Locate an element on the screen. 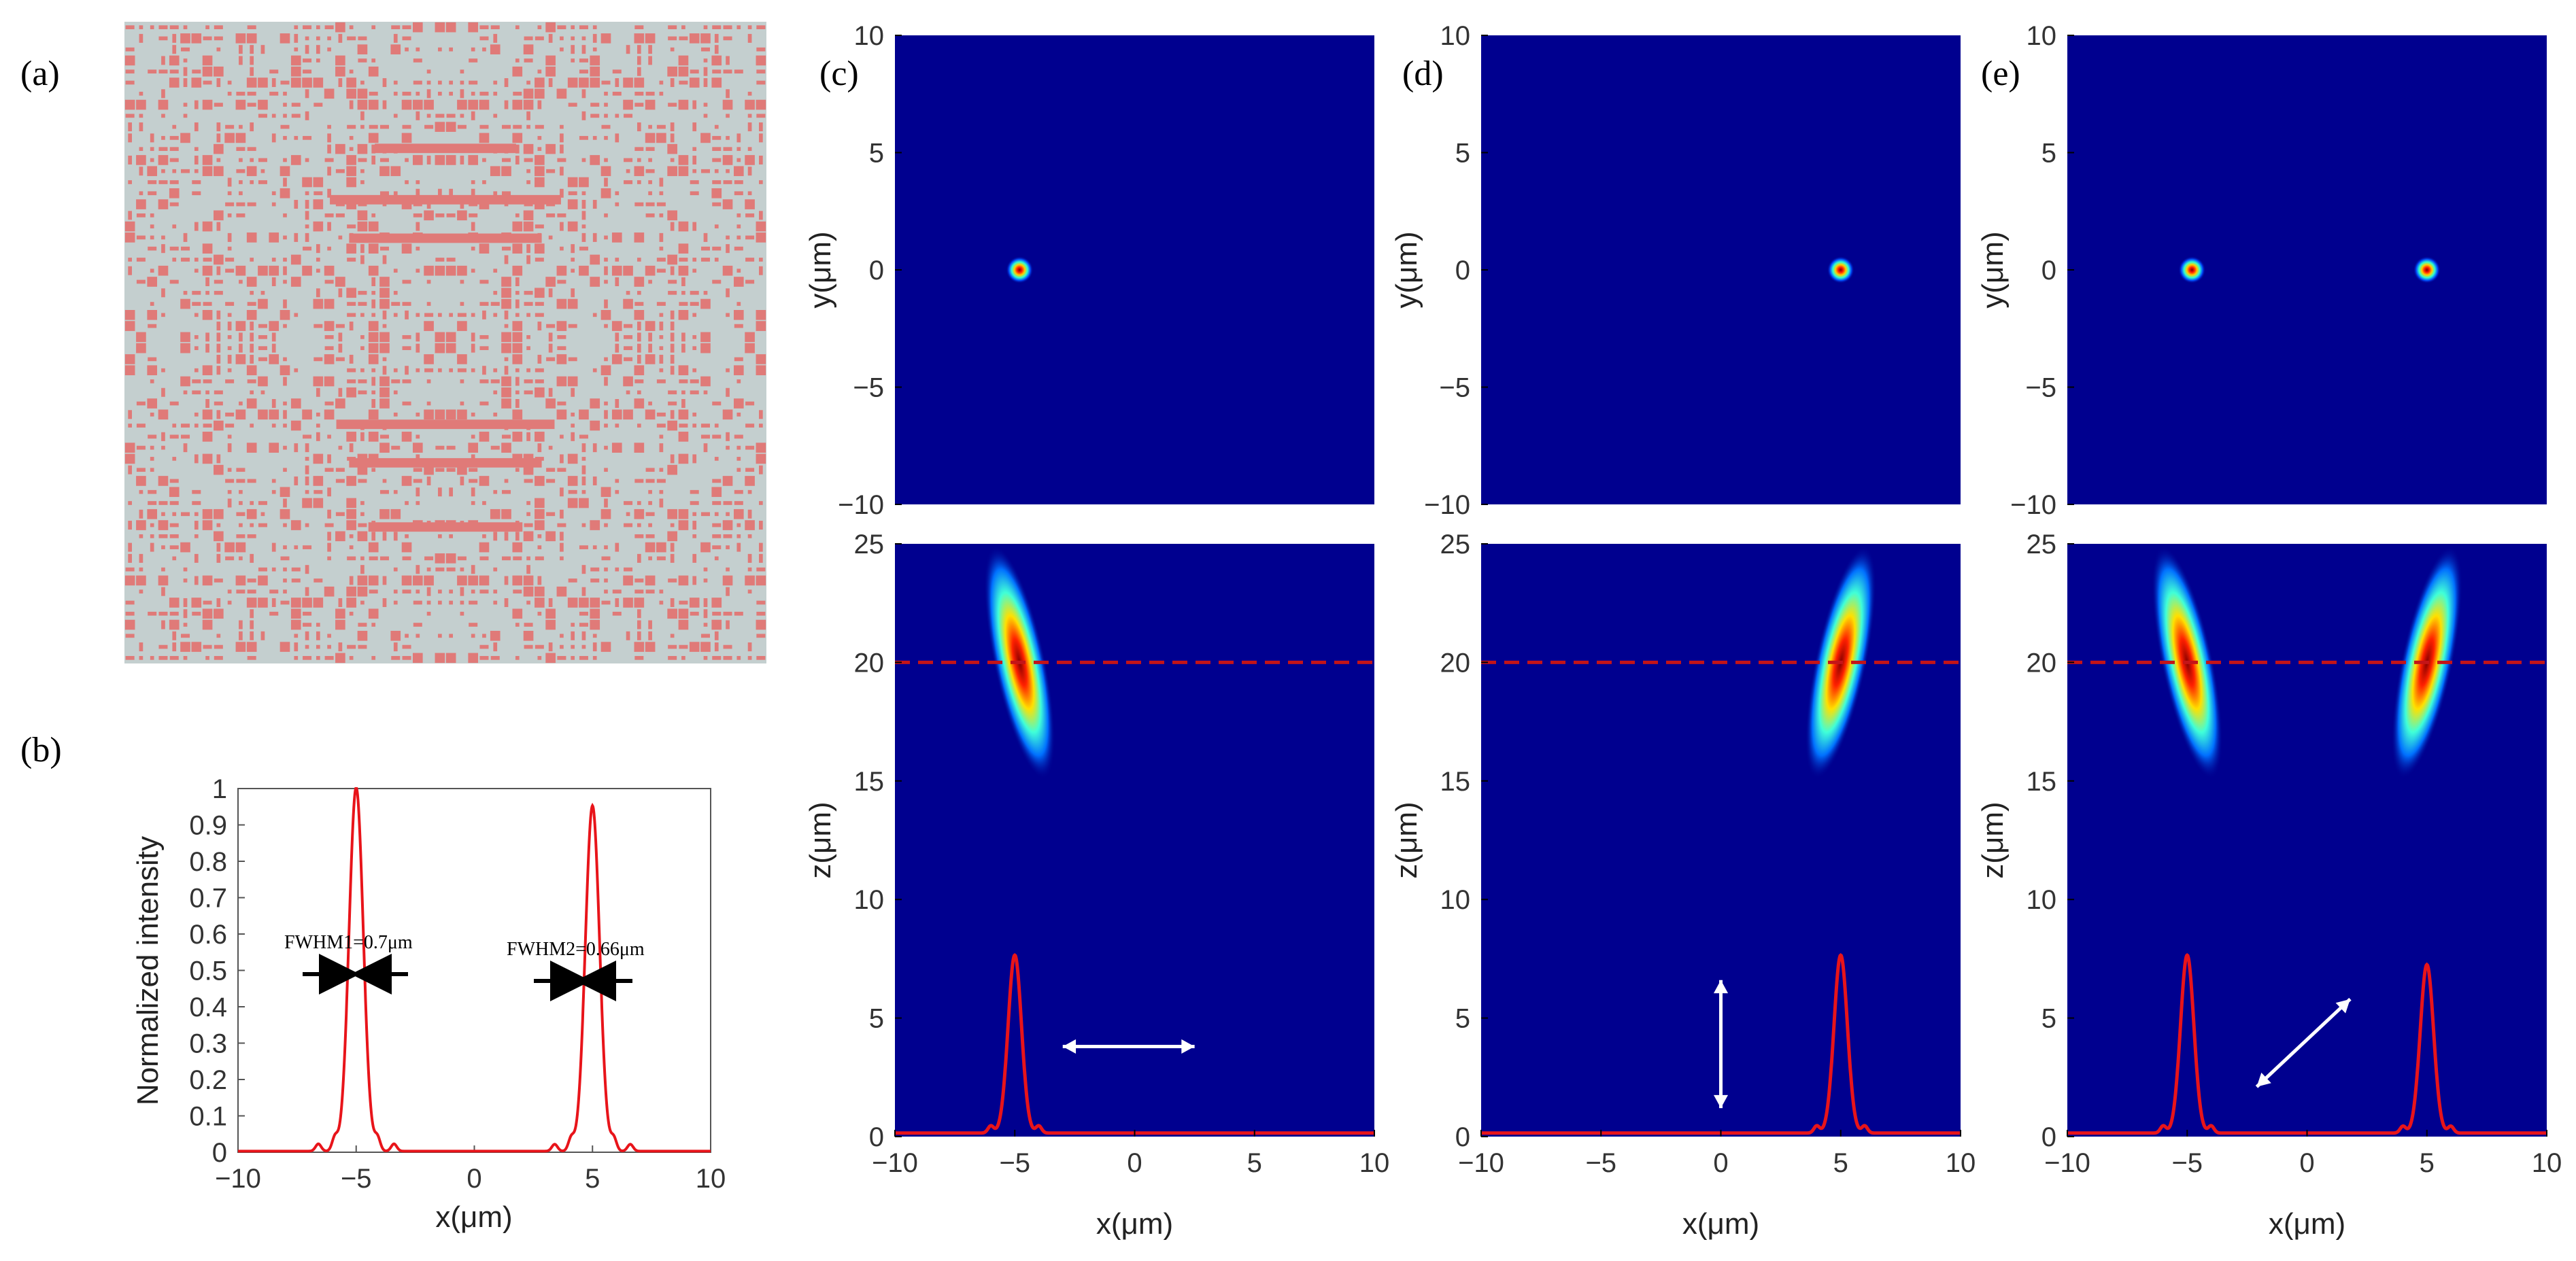  bottom-y-tick-label: 15 is located at coordinates (2042, 782).